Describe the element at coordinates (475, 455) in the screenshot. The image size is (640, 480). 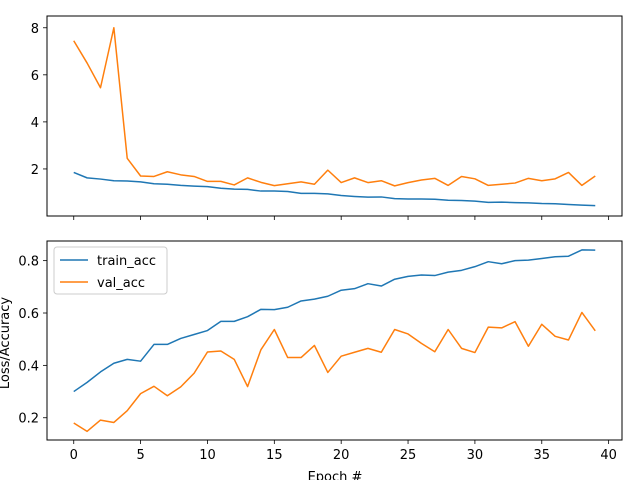
I see `accuracy-x-tick-label: 30` at that location.